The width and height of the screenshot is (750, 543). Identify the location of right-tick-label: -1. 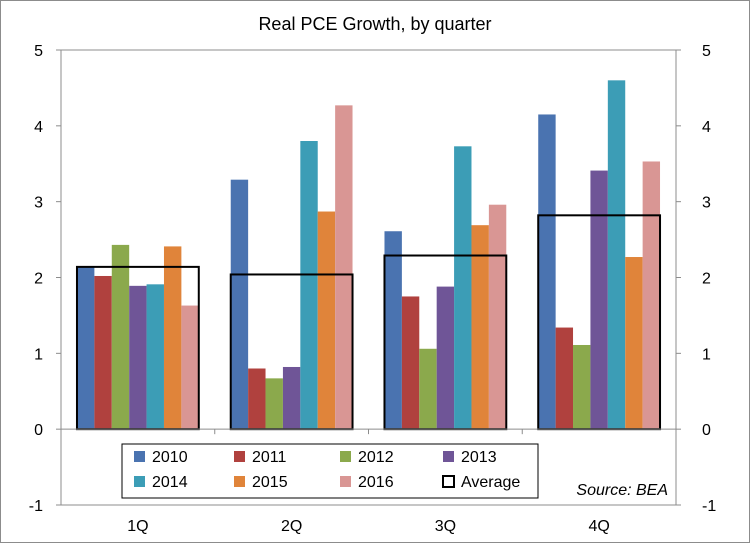
(709, 506).